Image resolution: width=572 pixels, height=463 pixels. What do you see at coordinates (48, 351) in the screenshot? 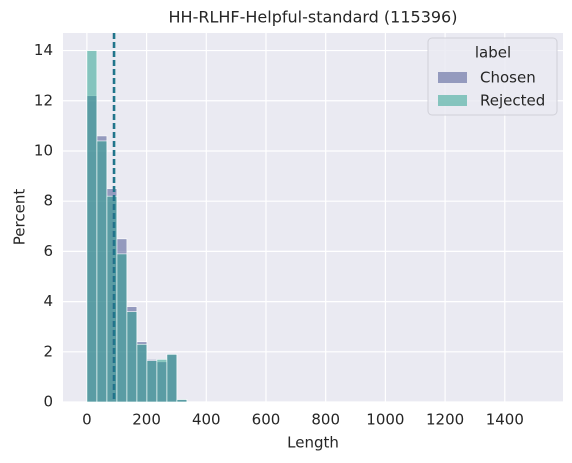
I see `y-tick-label: 2` at bounding box center [48, 351].